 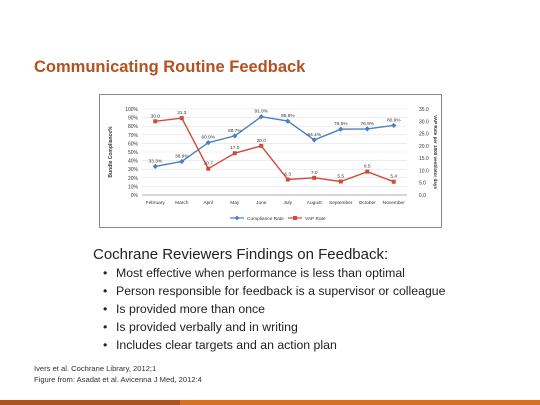 What do you see at coordinates (133, 136) in the screenshot?
I see `y-tick-label-left: 70%` at bounding box center [133, 136].